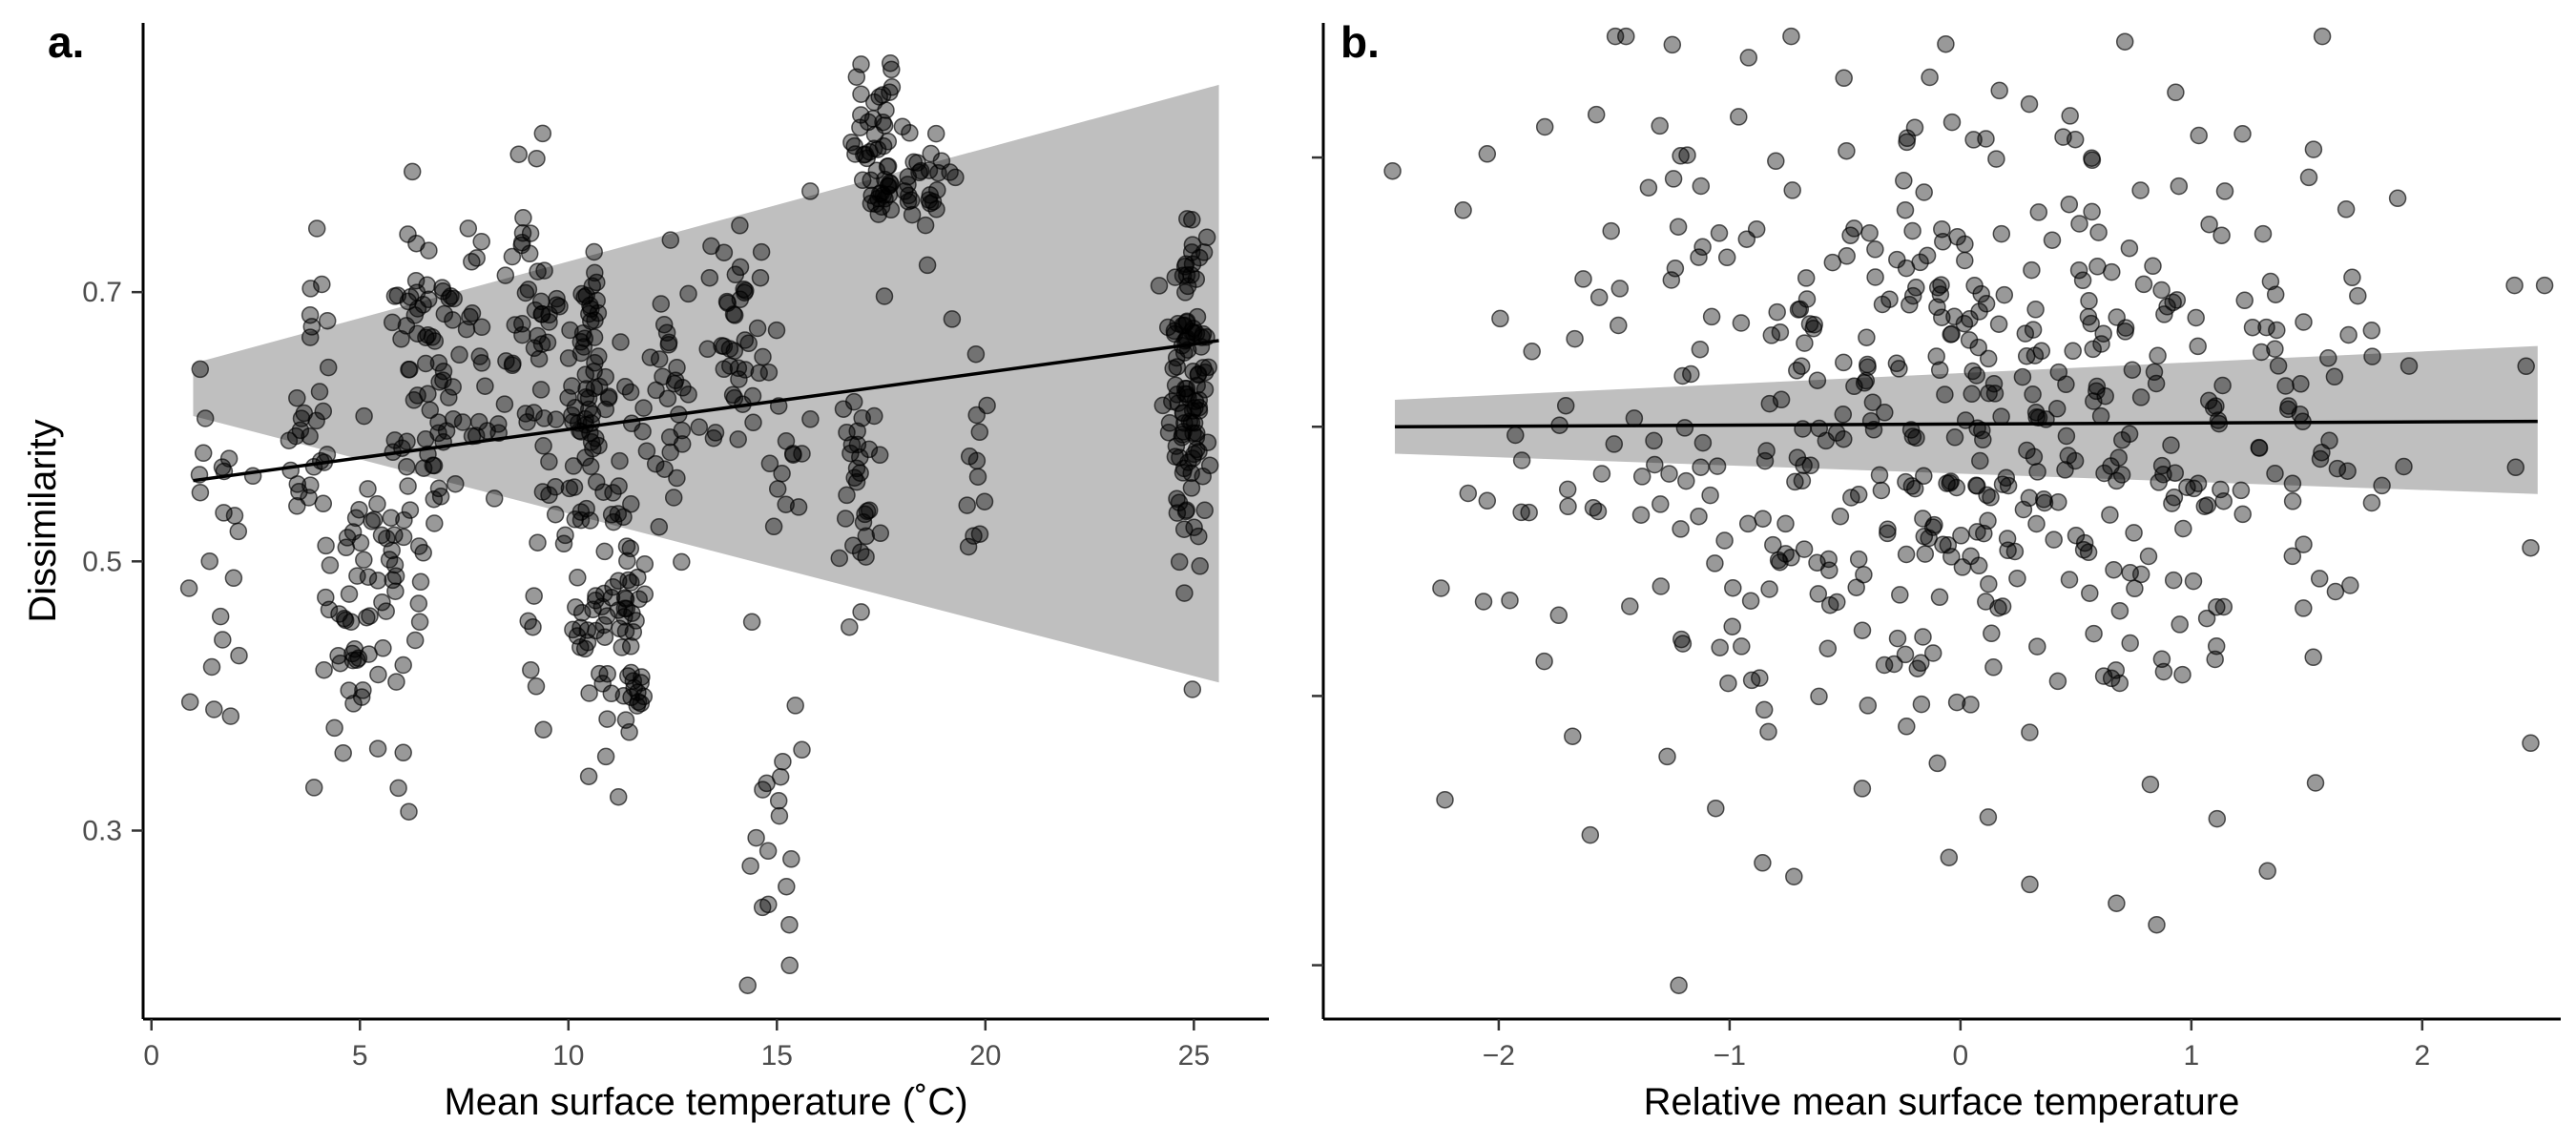 This screenshot has height=1145, width=2576. Describe the element at coordinates (2191, 1056) in the screenshot. I see `x-tick-label: 1` at that location.